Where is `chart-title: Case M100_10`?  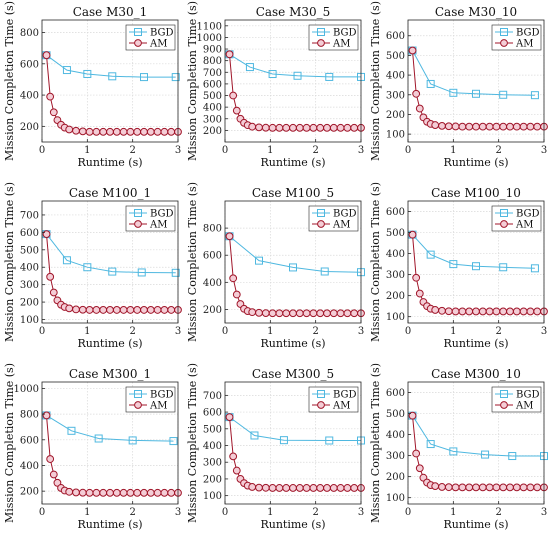 chart-title: Case M100_10 is located at coordinates (476, 193).